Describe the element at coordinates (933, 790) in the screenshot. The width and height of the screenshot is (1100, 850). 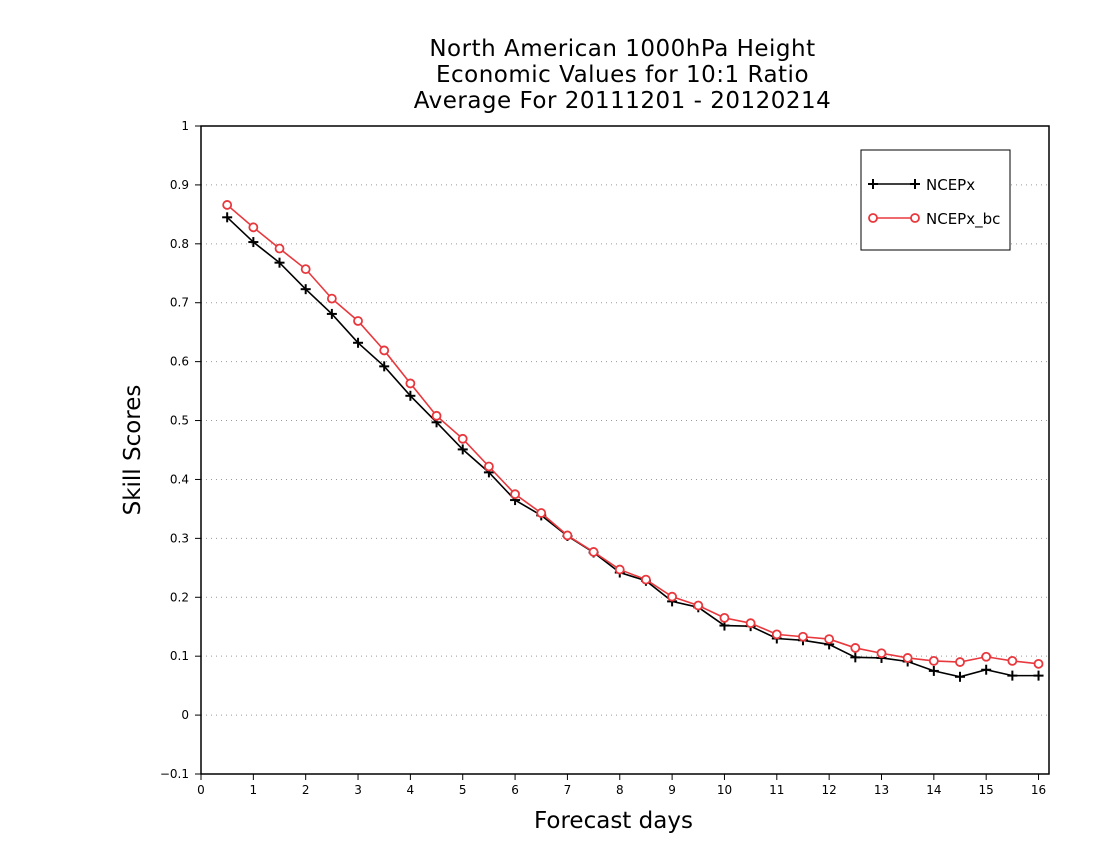
I see `x-tick-label: 14` at that location.